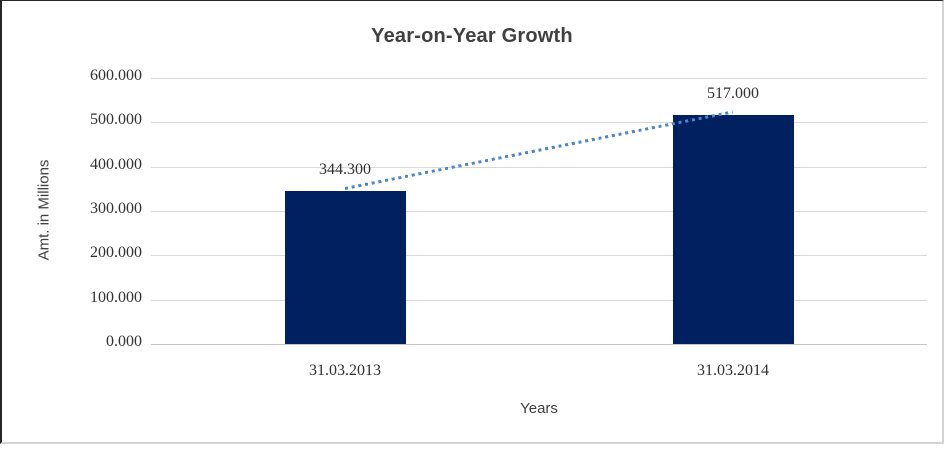 The image size is (949, 451). I want to click on y-tick-label: 200.000, so click(116, 253).